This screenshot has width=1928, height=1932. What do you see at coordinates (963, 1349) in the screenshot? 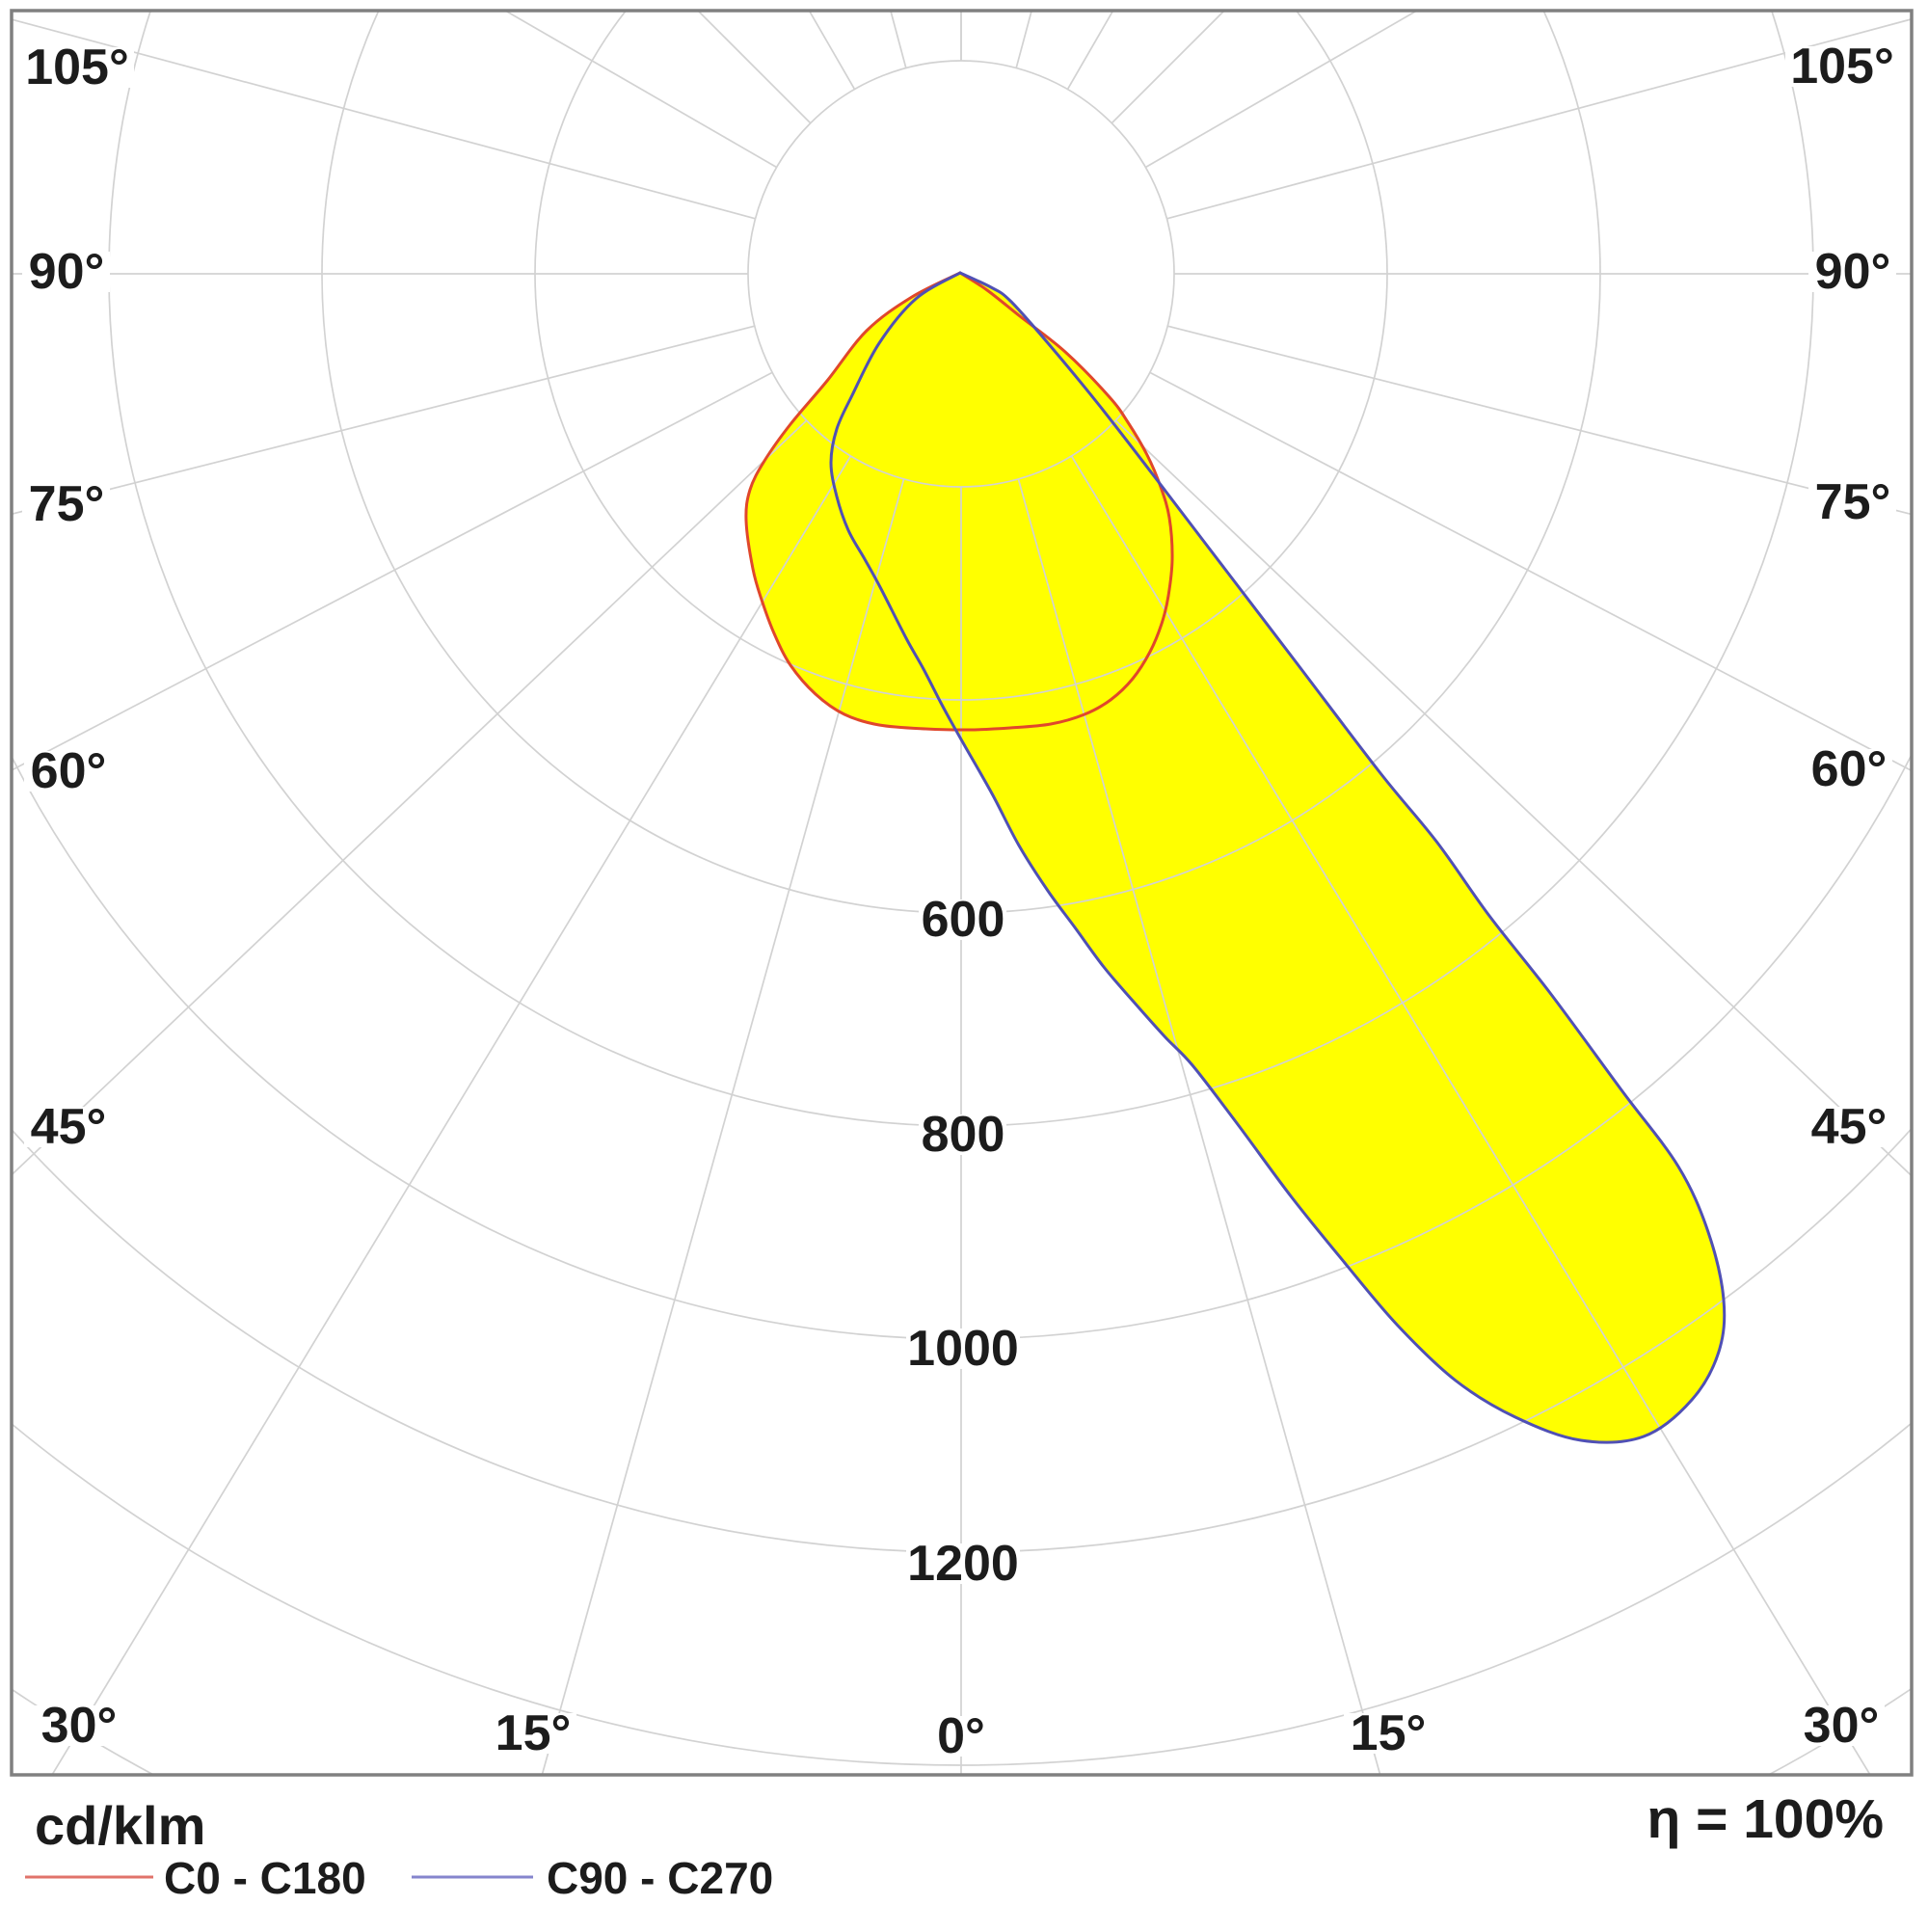
I see `svg-text: 1000` at bounding box center [963, 1349].